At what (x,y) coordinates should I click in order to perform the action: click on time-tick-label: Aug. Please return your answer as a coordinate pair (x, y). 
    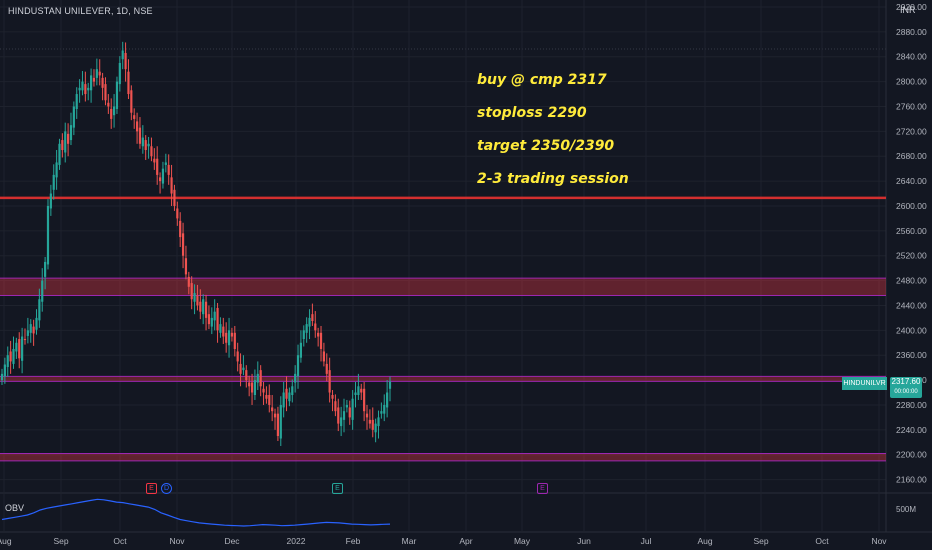
    Looking at the image, I should click on (6, 541).